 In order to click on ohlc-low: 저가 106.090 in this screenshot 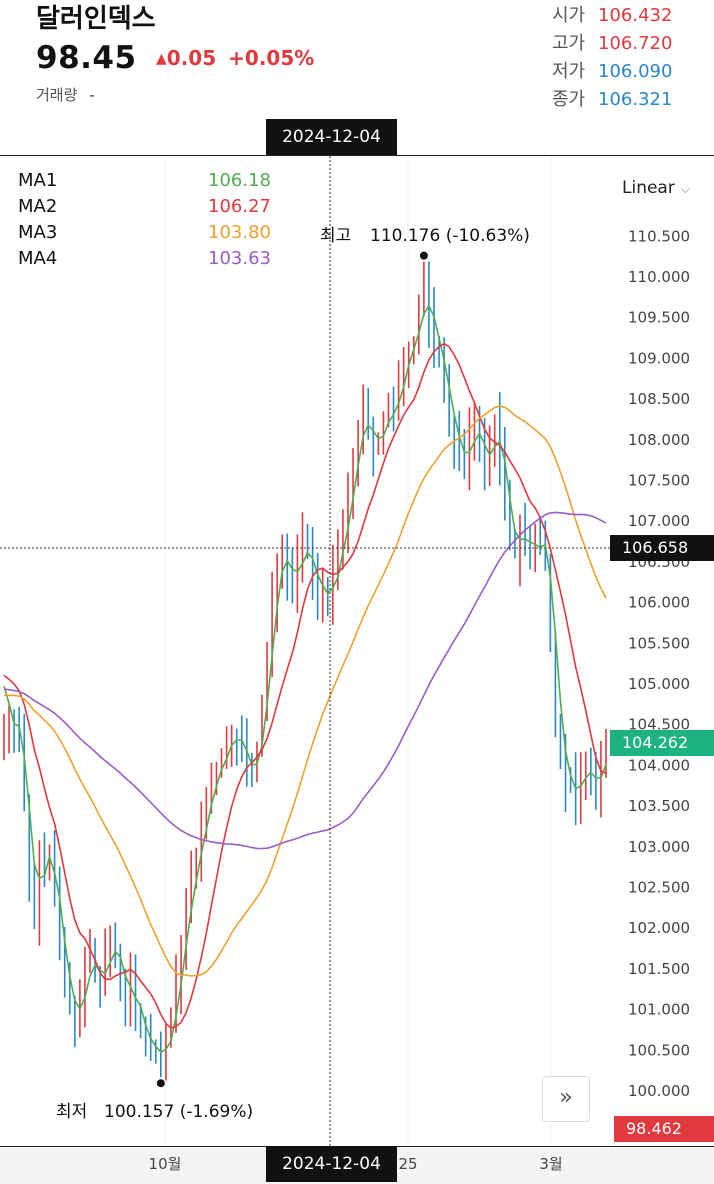, I will do `click(612, 70)`.